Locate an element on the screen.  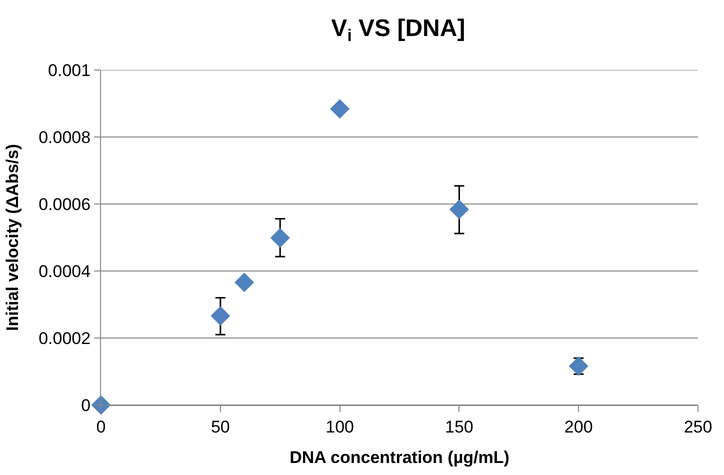
x-tick-label: 200 is located at coordinates (578, 426).